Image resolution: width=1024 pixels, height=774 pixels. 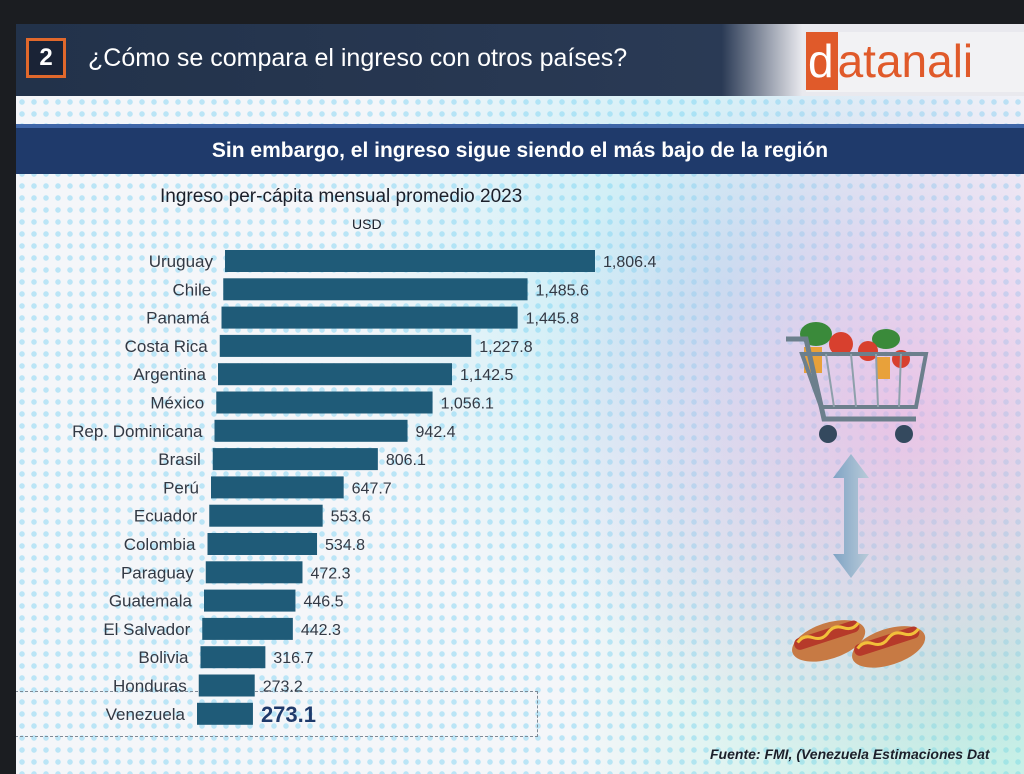 I want to click on value-label: 472.3, so click(x=330, y=573).